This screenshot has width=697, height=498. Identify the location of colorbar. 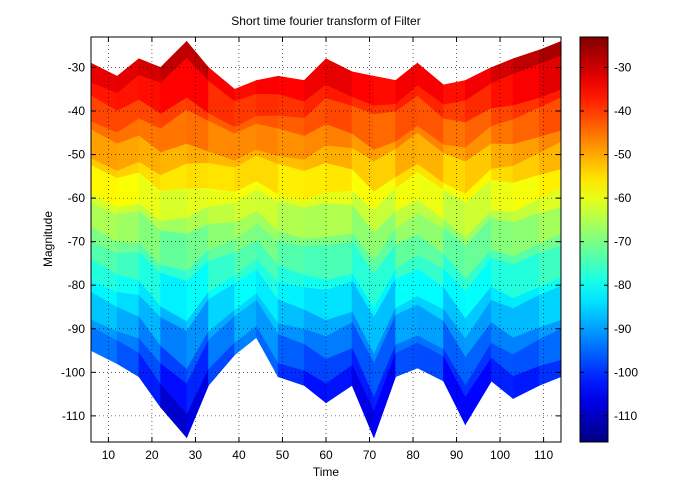
(594, 239).